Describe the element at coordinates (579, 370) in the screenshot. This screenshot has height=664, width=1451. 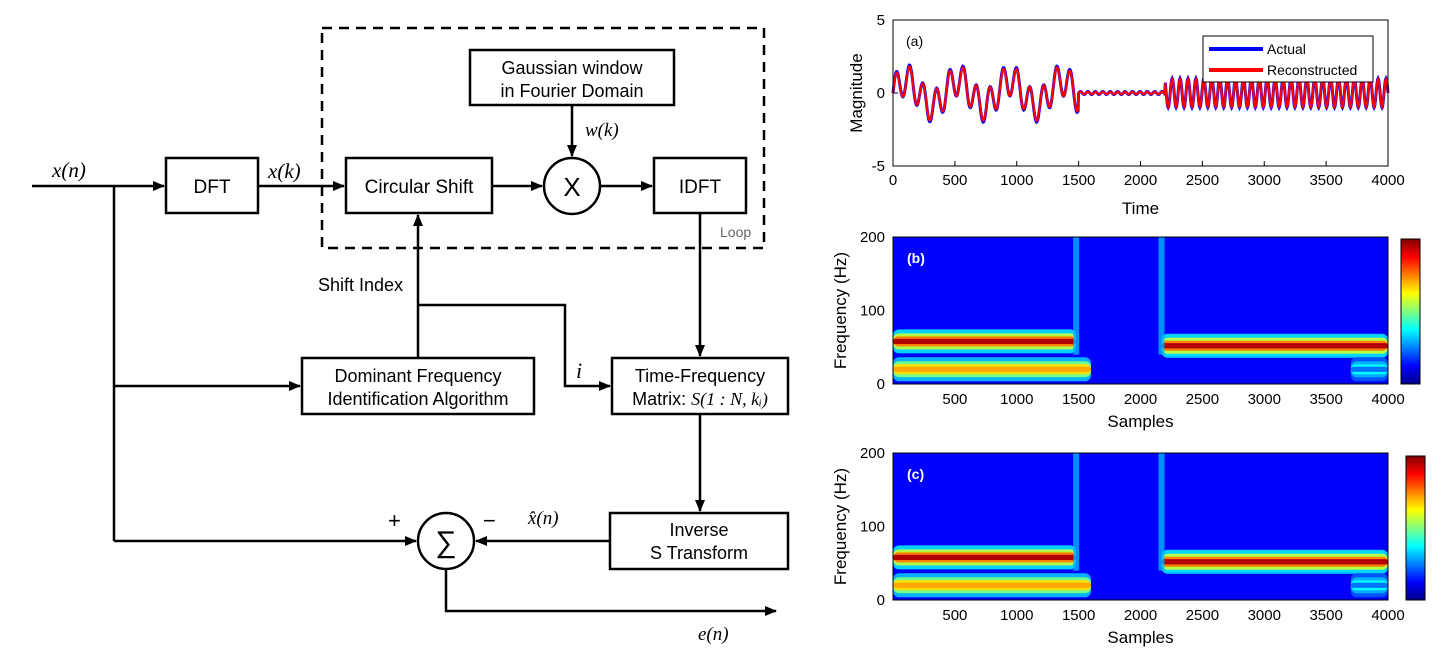
I see `index-i-label: i` at that location.